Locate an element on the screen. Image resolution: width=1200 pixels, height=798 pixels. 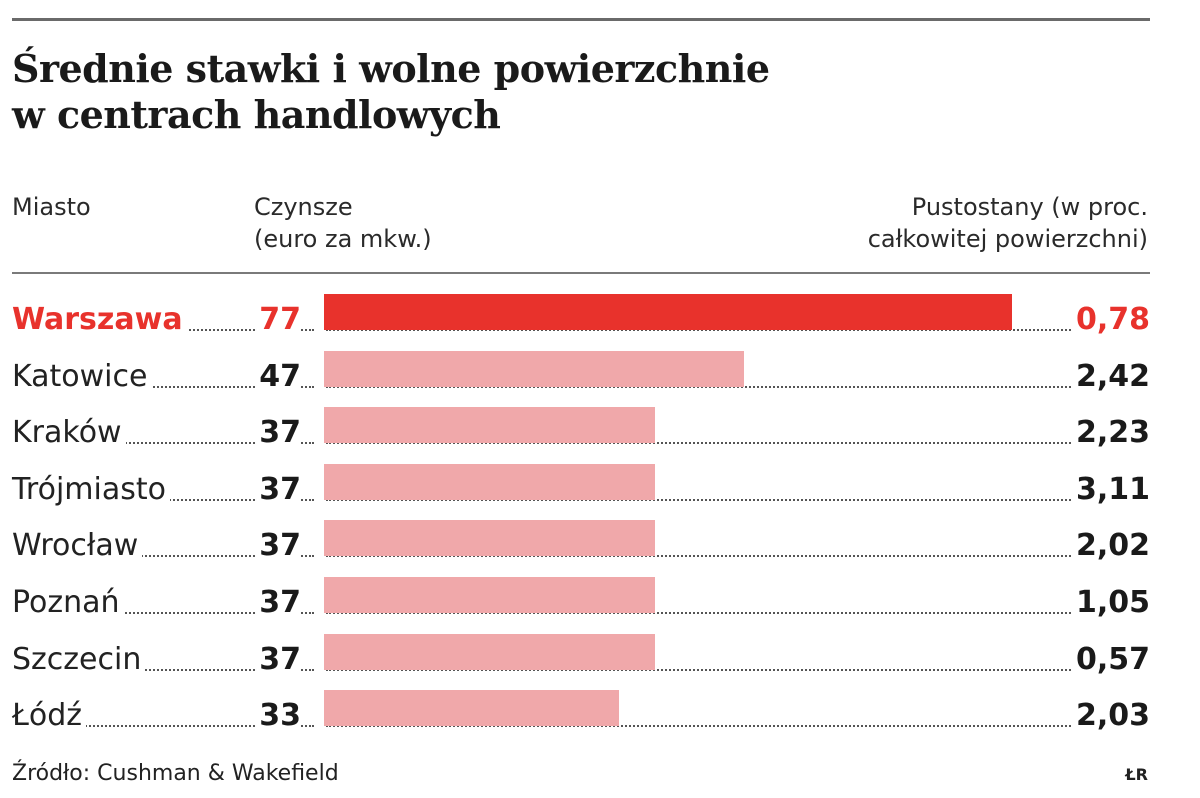
header-rent-line-1: Czynsze is located at coordinates (303, 207).